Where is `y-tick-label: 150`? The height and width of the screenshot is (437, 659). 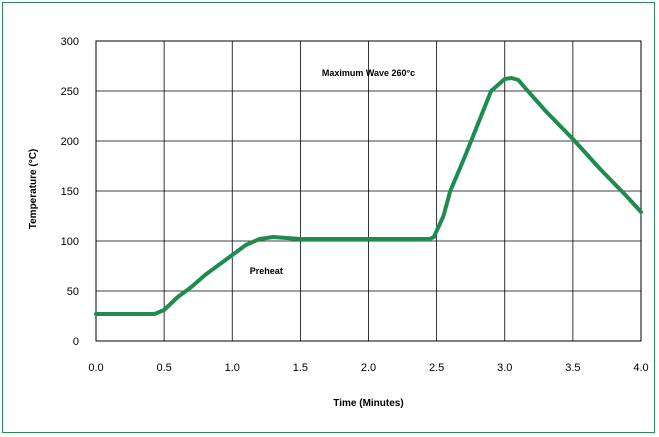
y-tick-label: 150 is located at coordinates (70, 192).